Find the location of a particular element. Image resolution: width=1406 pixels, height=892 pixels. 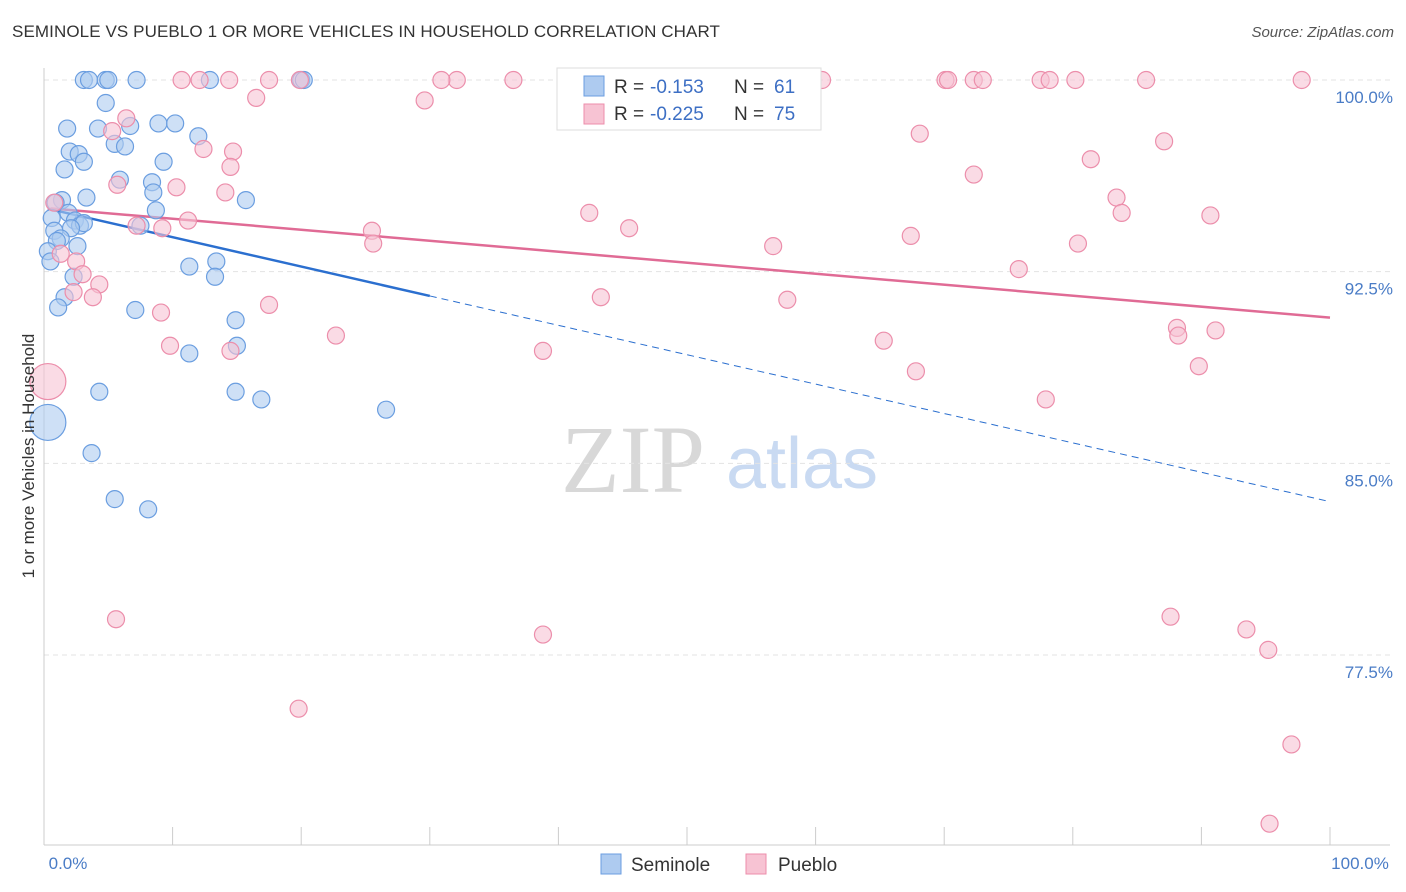

trend-line-seminole is located at coordinates (239, 252).